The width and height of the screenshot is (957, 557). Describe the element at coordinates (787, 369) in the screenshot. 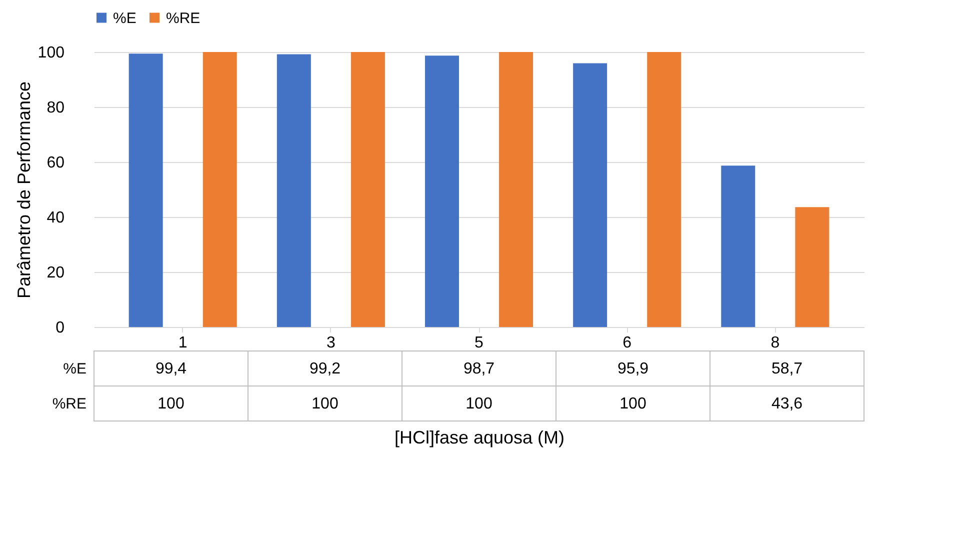

I see `data-label: 58,7` at that location.